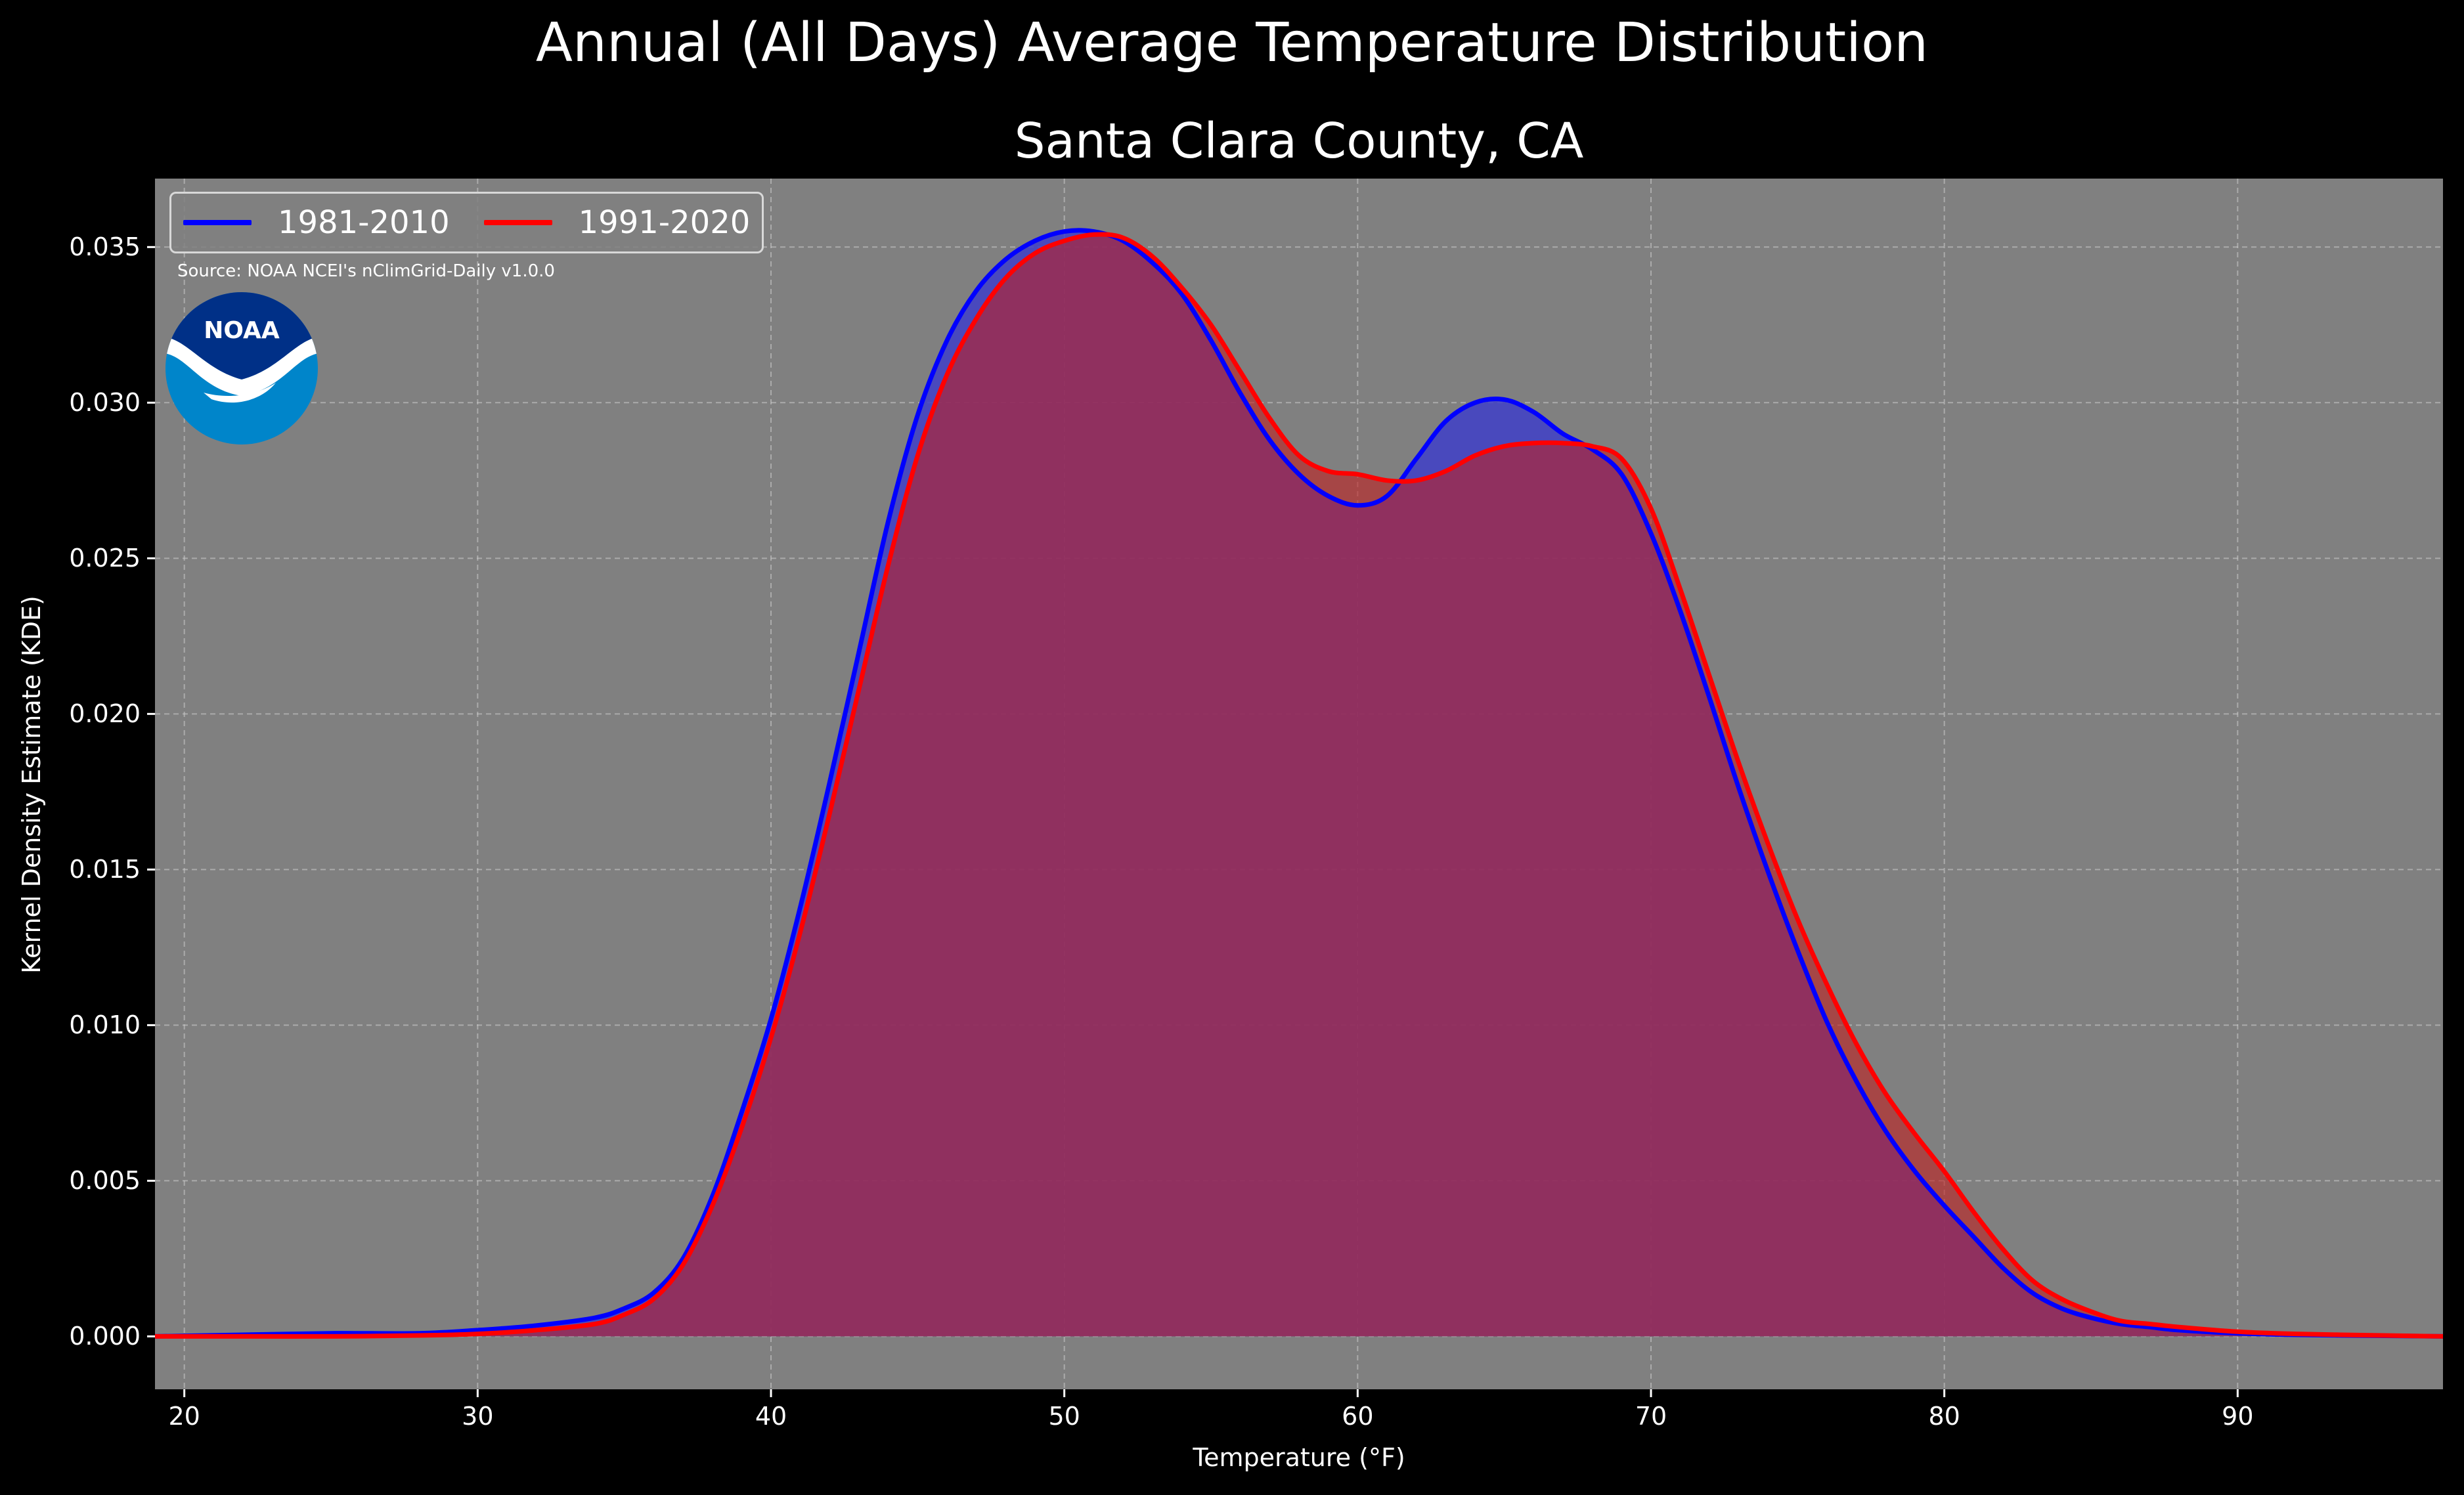 The image size is (2464, 1495). I want to click on legend-label: 1981-2010, so click(364, 222).